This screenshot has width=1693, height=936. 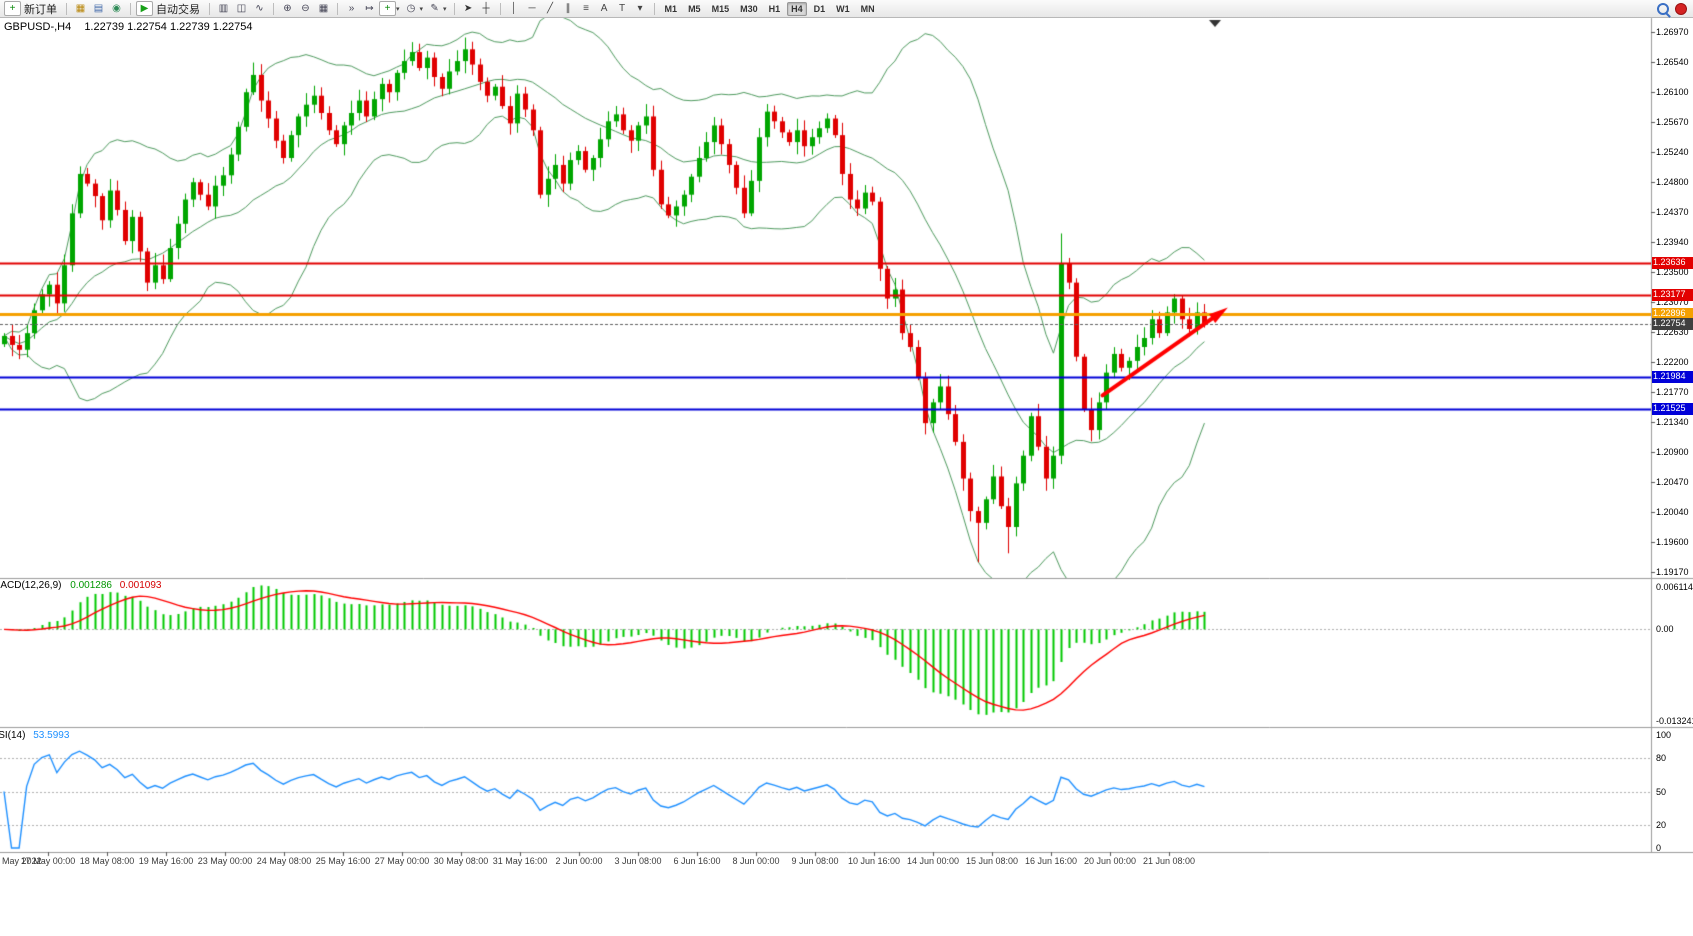 I want to click on timeframe-w1-button: W1, so click(x=843, y=8).